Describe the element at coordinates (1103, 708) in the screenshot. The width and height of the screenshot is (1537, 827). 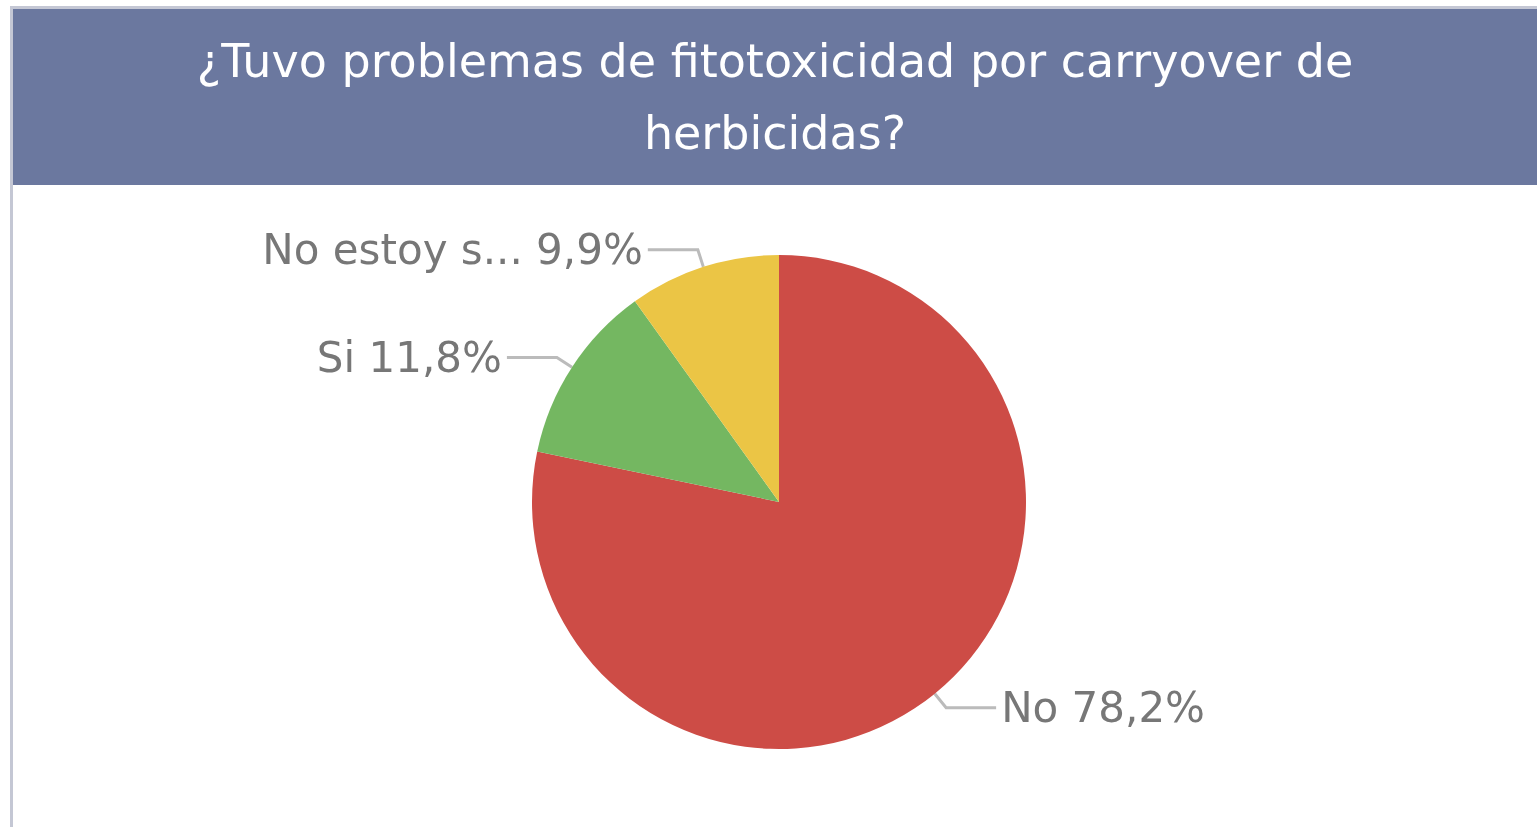
I see `slice-label: No 78,2%` at that location.